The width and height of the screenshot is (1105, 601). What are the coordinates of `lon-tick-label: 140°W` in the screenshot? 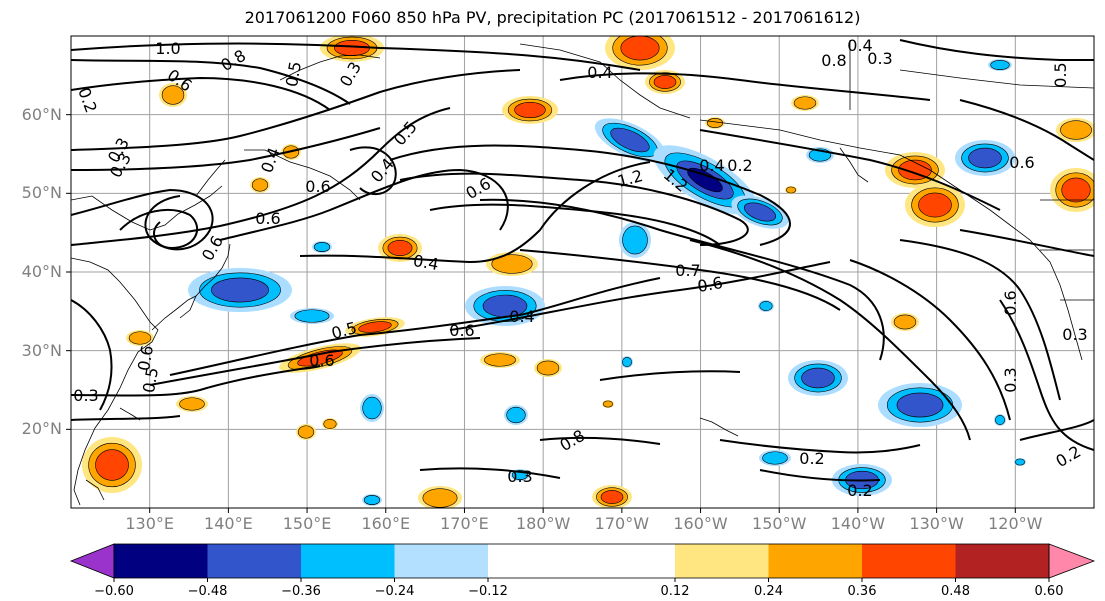 It's located at (858, 523).